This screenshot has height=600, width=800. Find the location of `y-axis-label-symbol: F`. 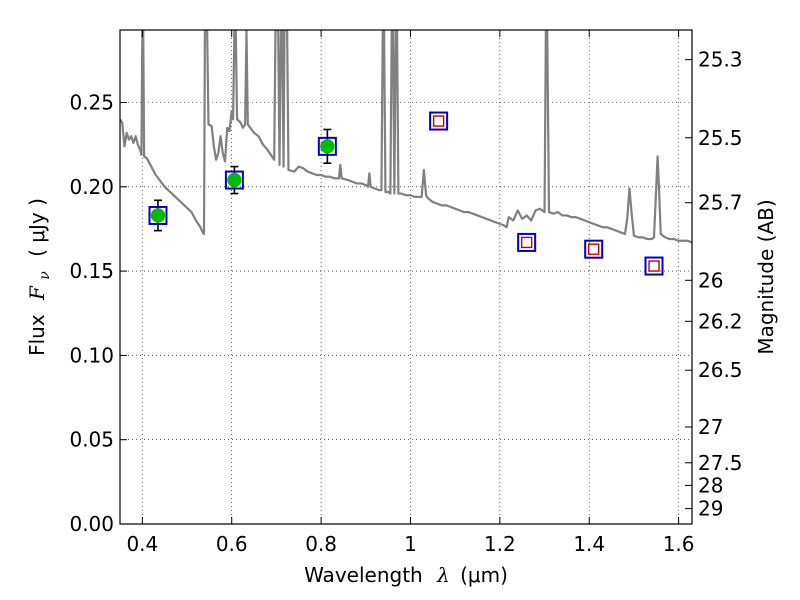

y-axis-label-symbol: F is located at coordinates (37, 293).